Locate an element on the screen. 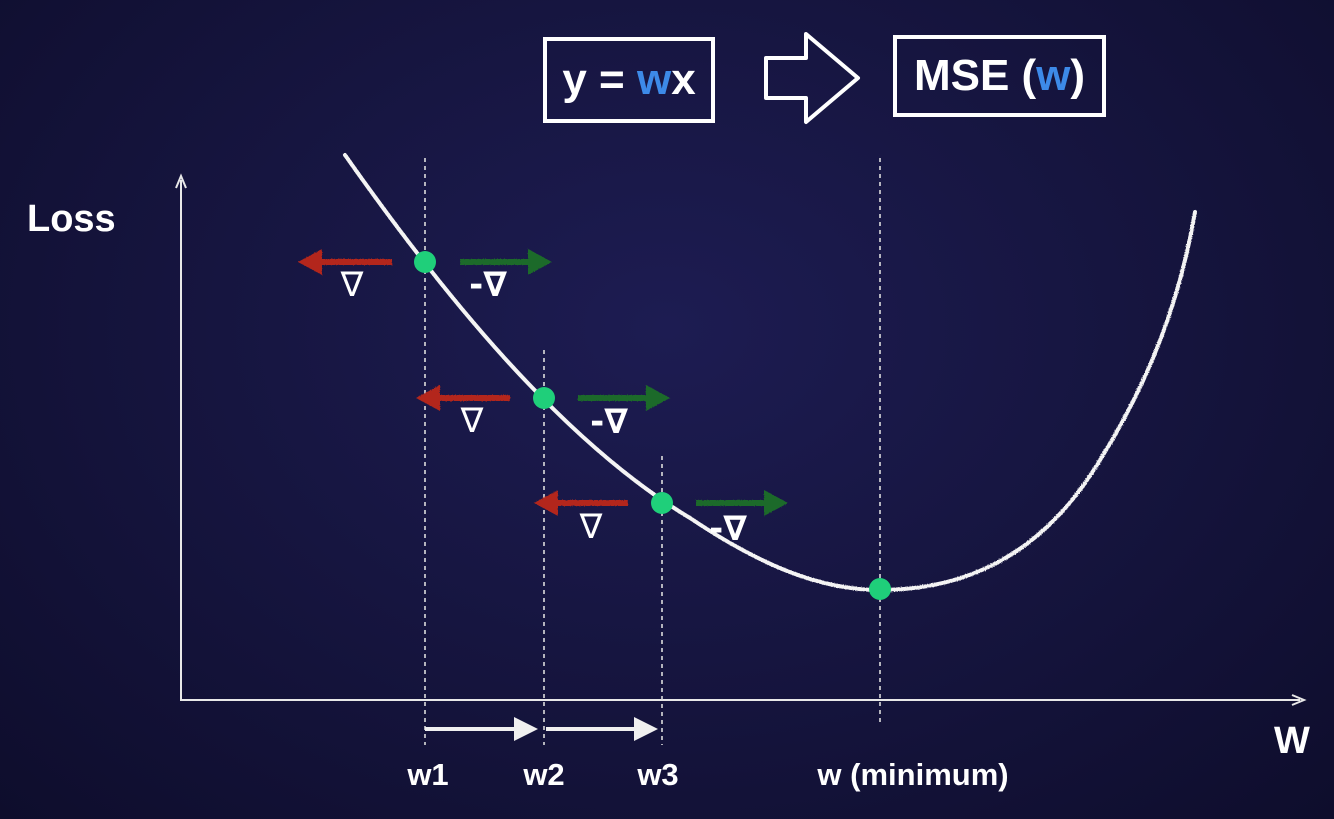 The width and height of the screenshot is (1334, 819). tick-label-minimum: w (minimum) is located at coordinates (913, 774).